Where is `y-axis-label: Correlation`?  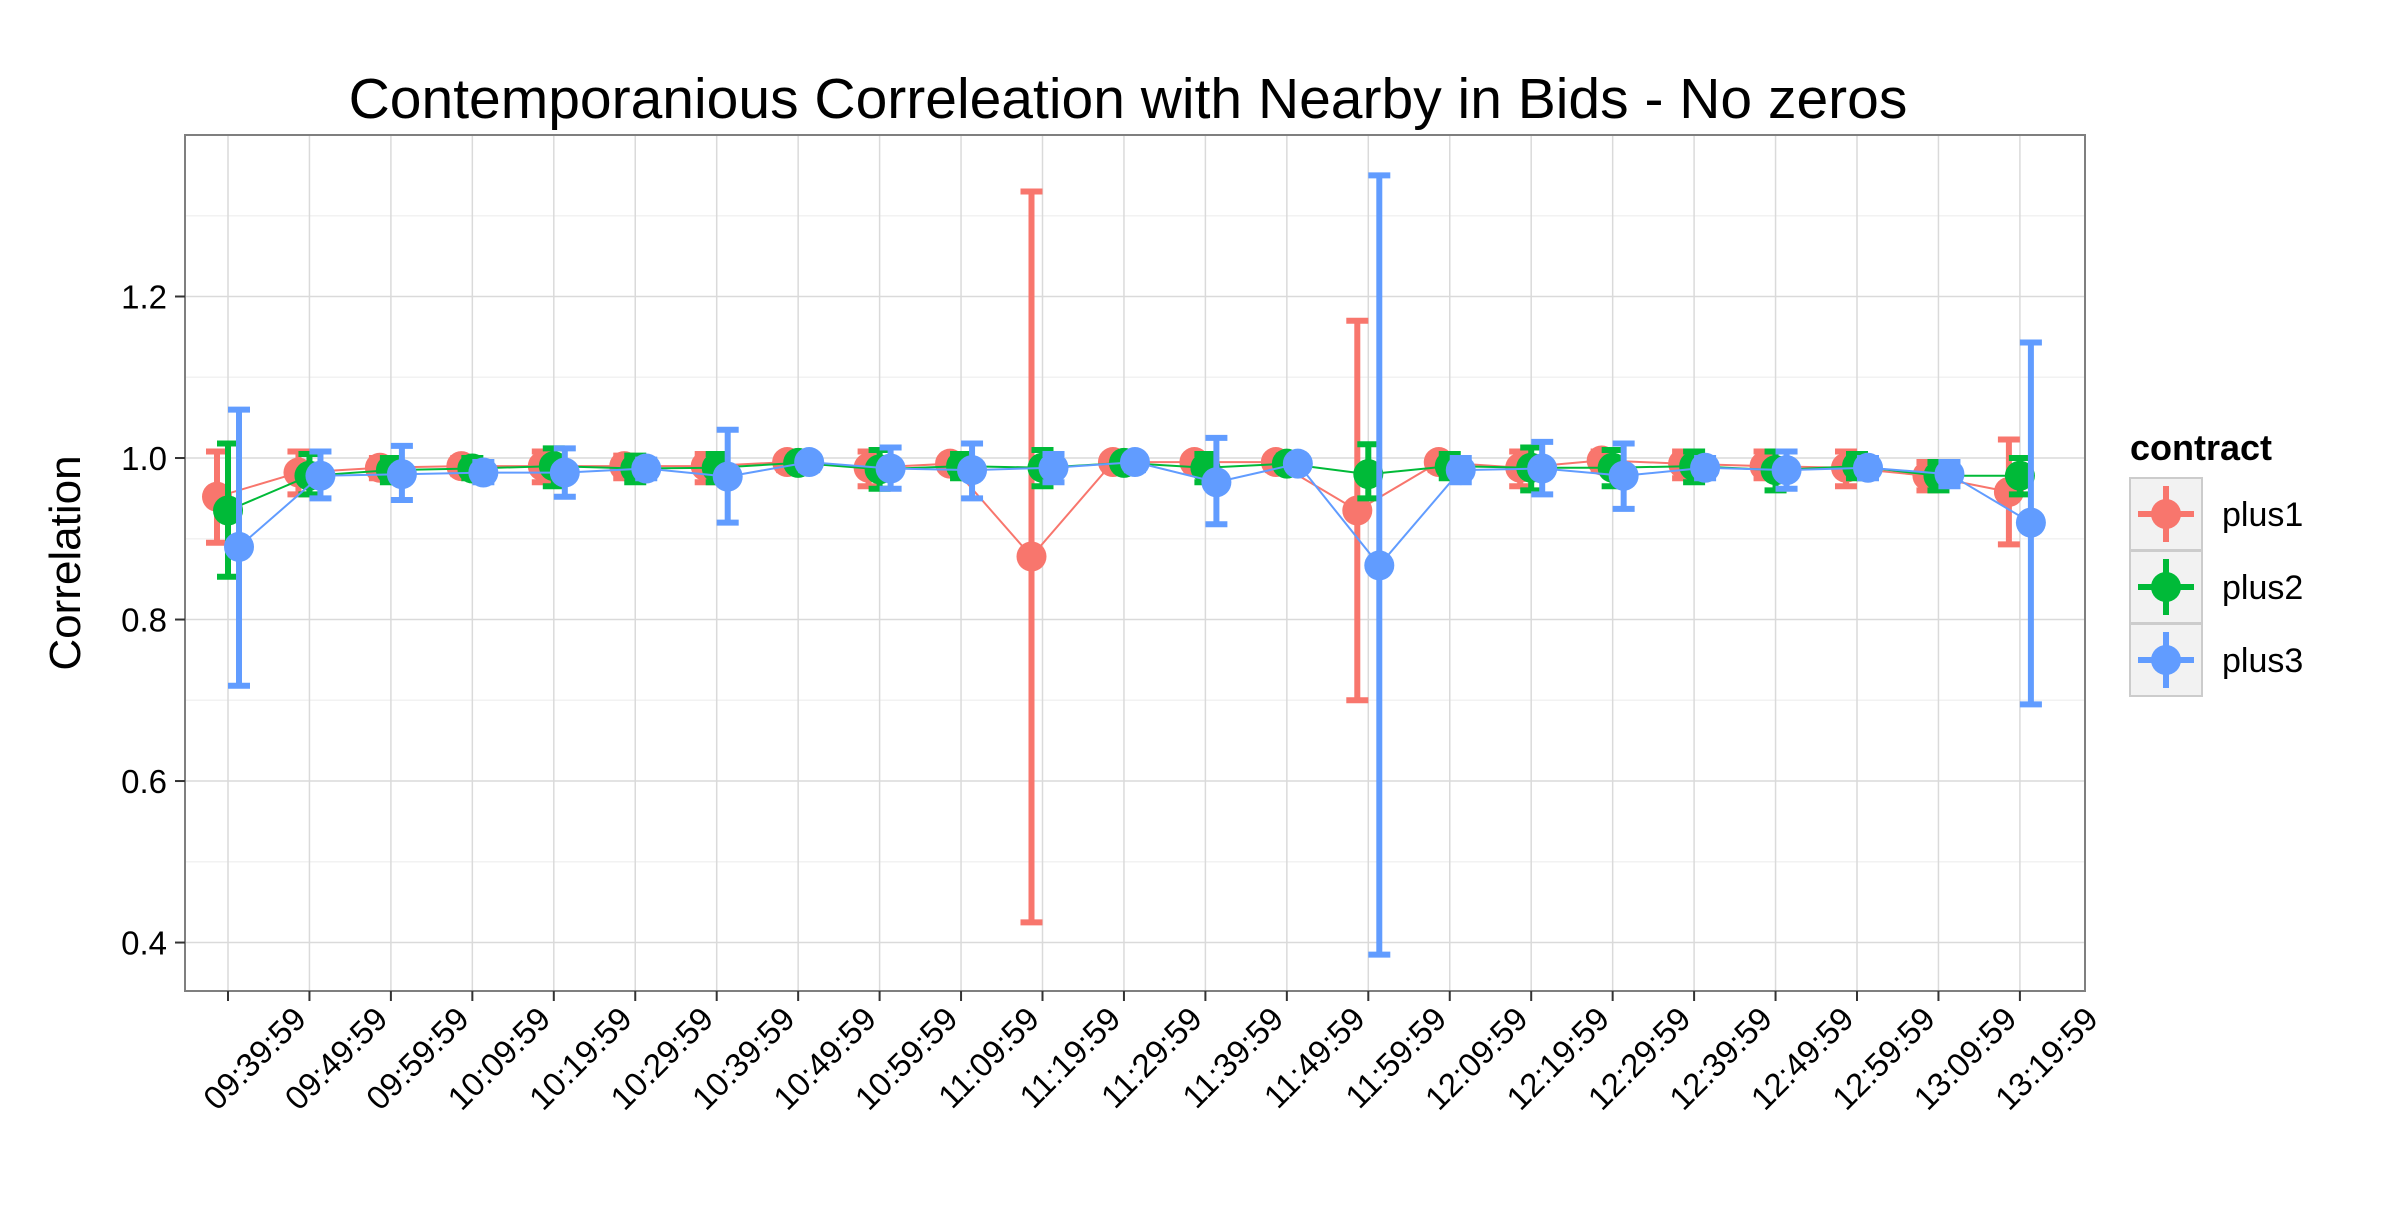
y-axis-label: Correlation is located at coordinates (65, 562).